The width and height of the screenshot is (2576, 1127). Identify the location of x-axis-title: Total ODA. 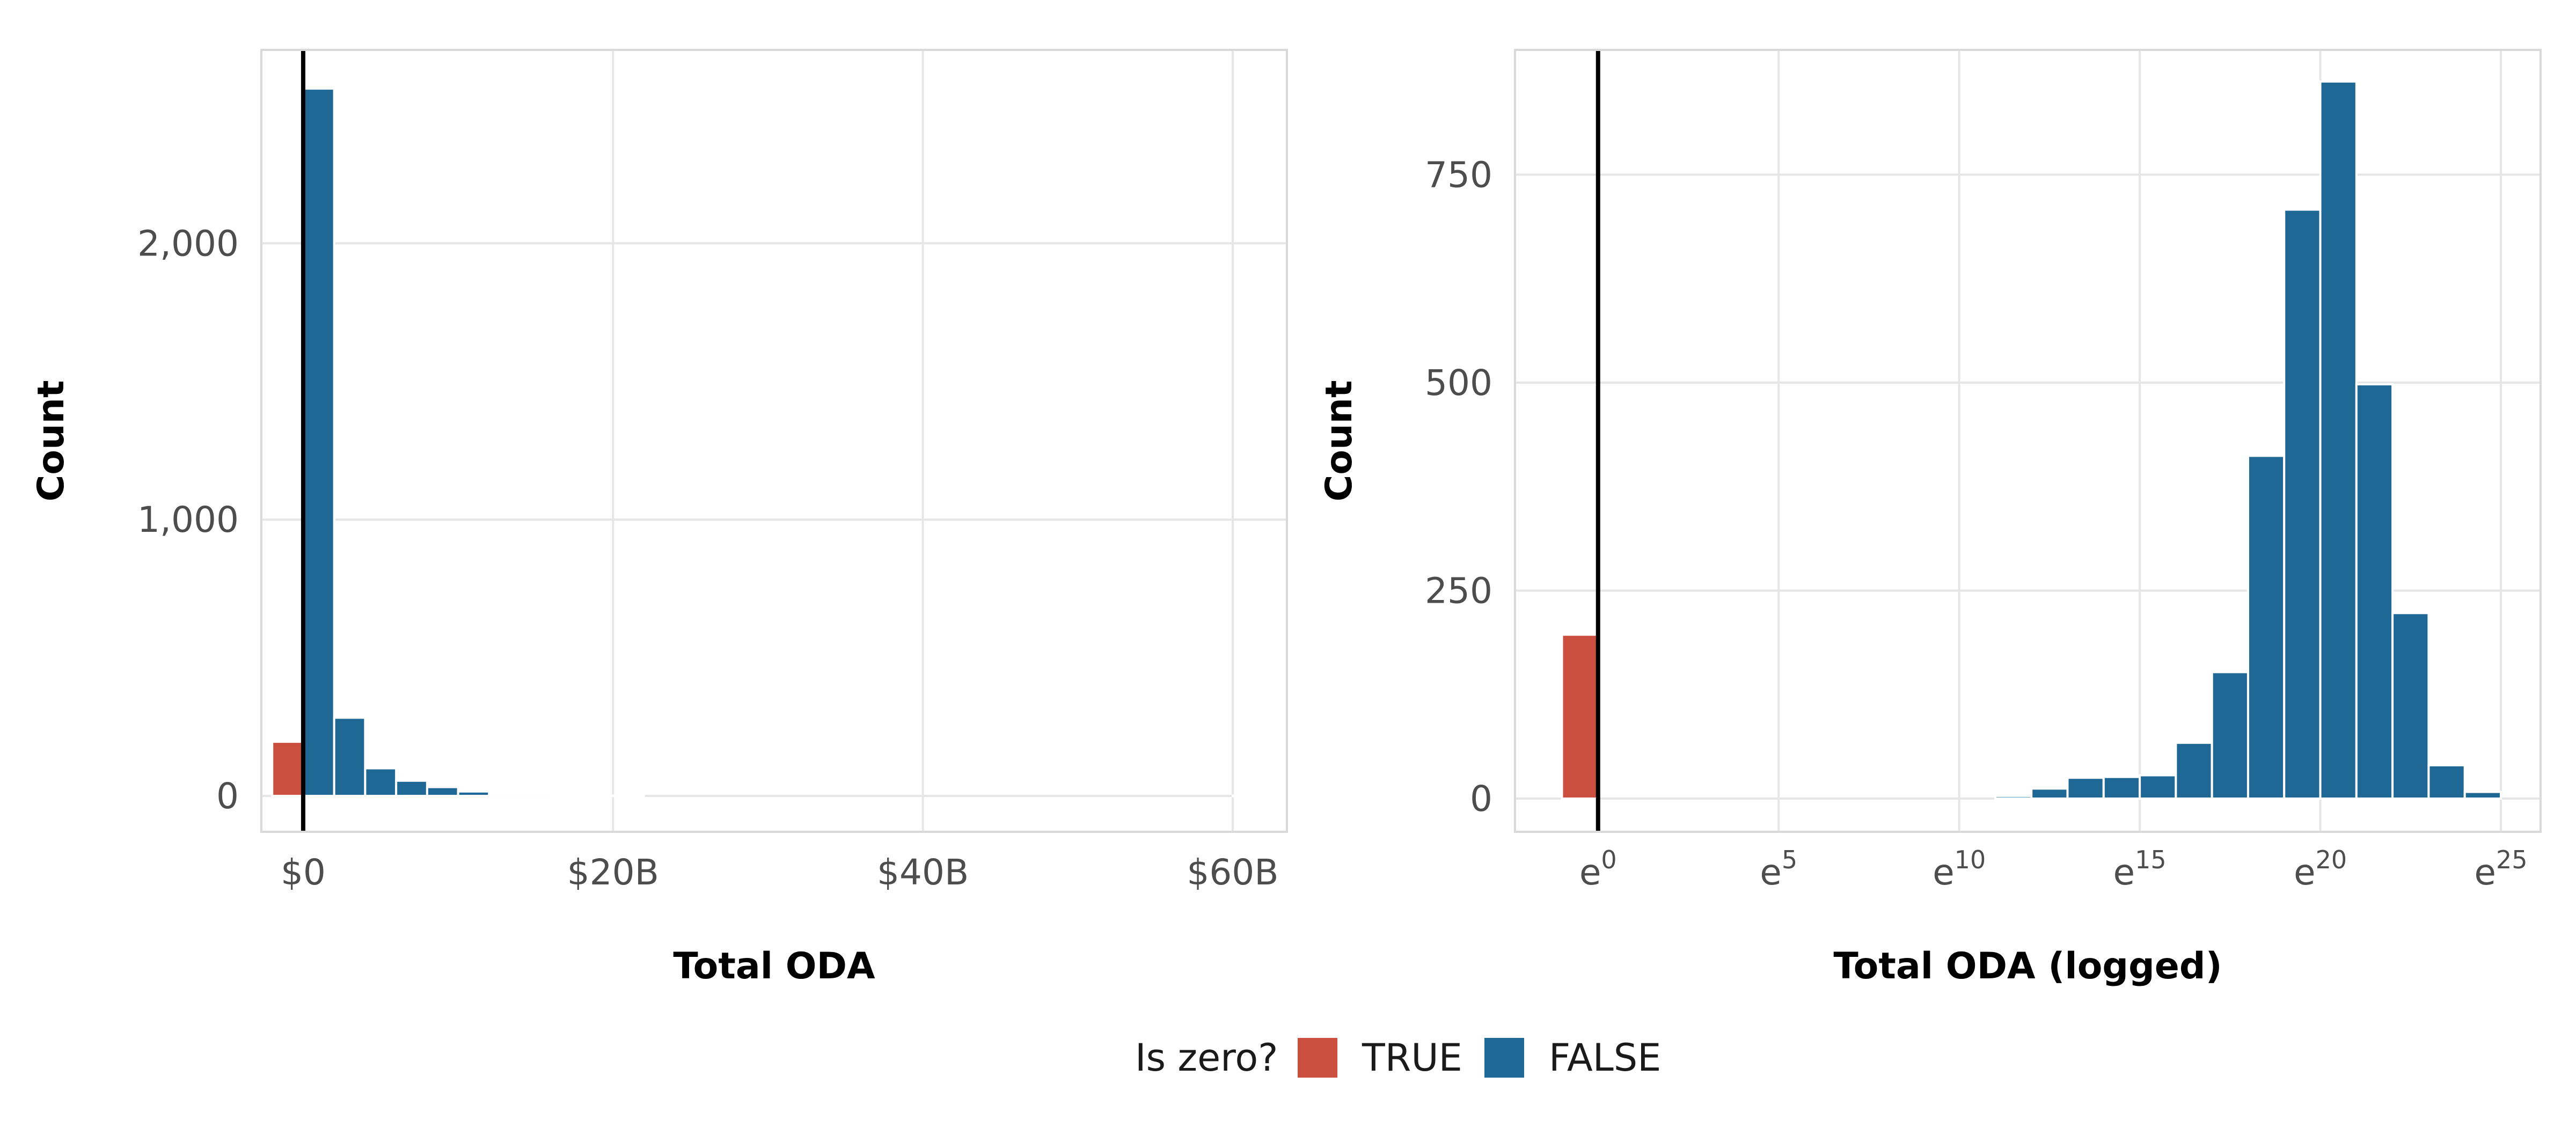
(774, 966).